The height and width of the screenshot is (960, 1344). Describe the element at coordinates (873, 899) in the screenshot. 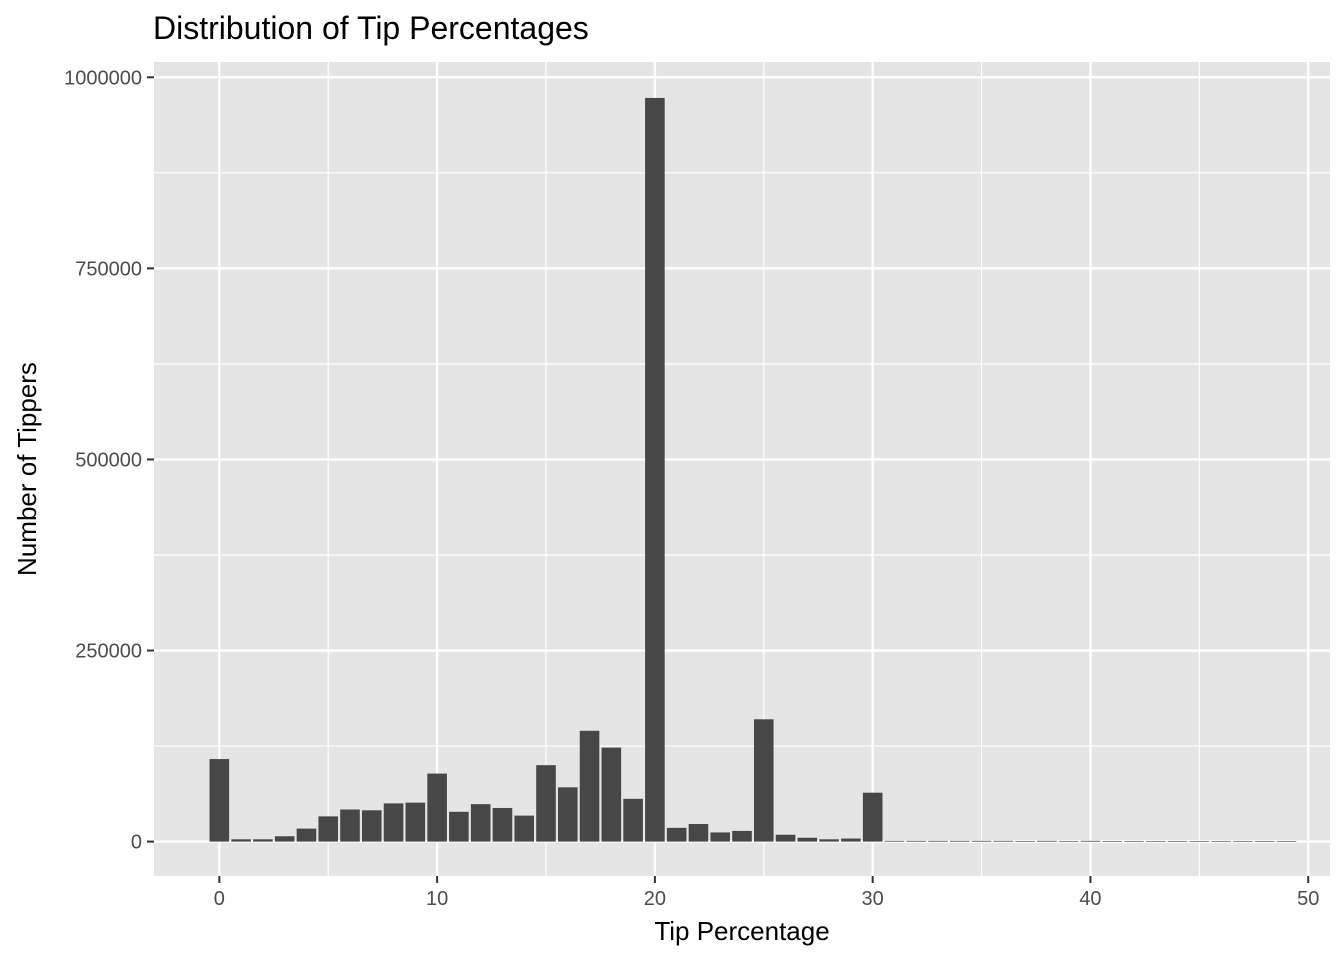

I see `x-tick-label: 30` at that location.